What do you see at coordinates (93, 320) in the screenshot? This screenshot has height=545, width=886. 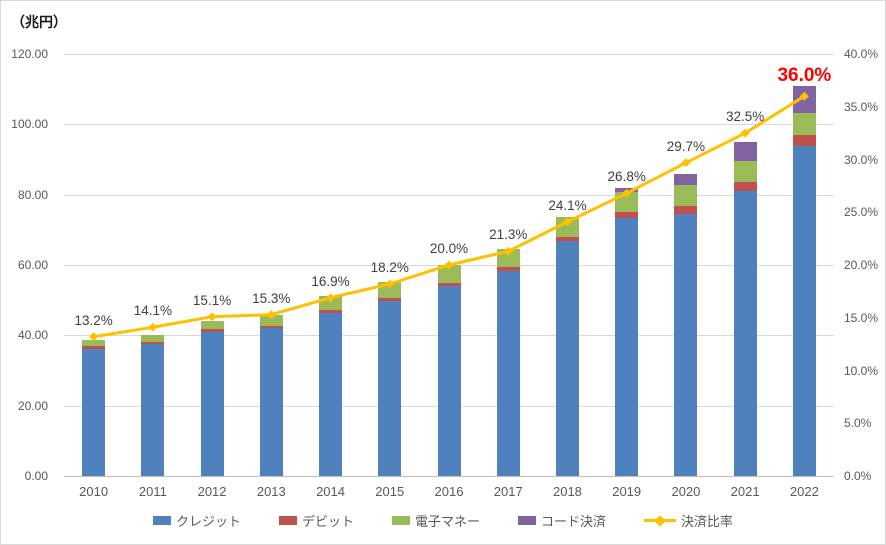 I see `ratio-data-label: 13.2%` at bounding box center [93, 320].